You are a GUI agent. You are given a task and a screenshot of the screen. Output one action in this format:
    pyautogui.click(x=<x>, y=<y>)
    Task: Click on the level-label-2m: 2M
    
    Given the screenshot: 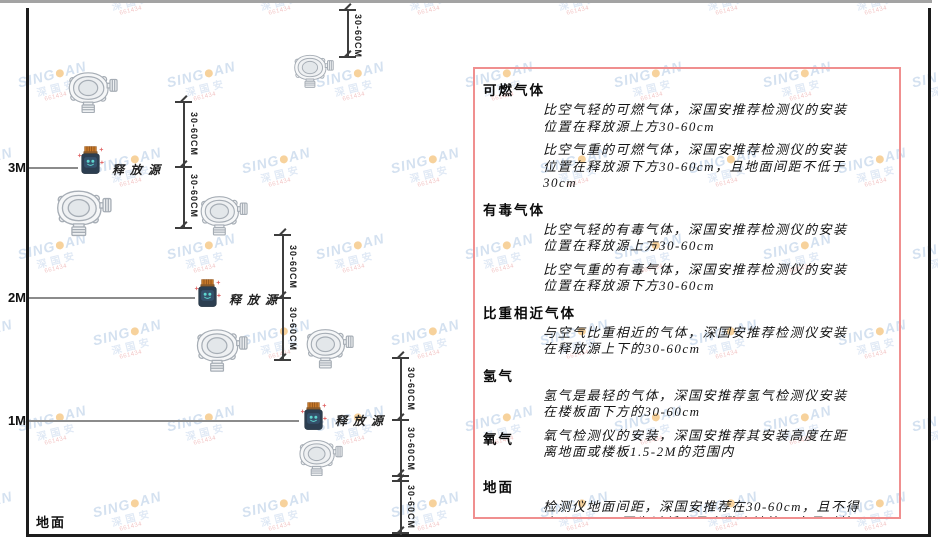 What is the action you would take?
    pyautogui.click(x=16, y=297)
    